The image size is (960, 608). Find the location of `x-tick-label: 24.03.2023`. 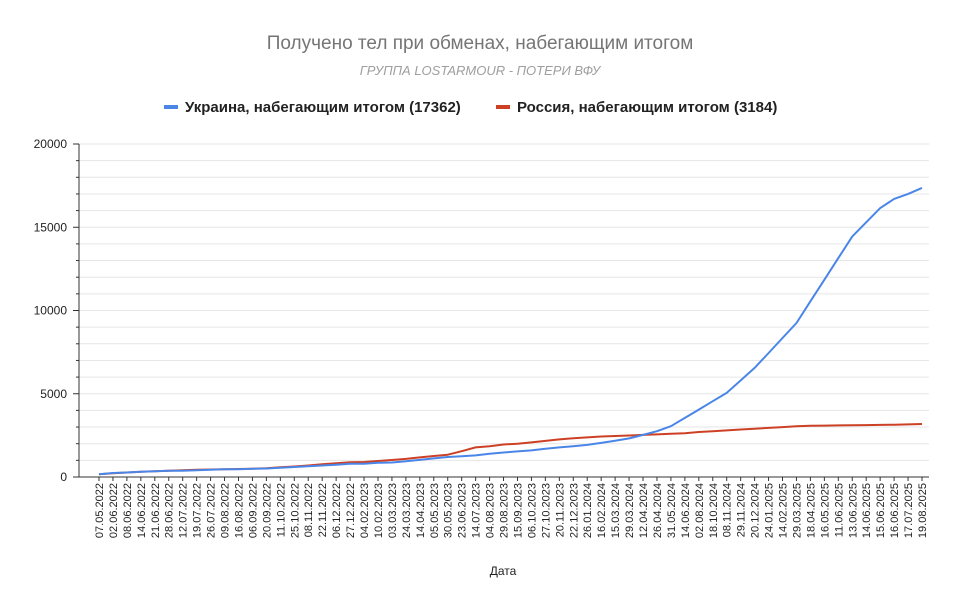

x-tick-label: 24.03.2023 is located at coordinates (407, 510).